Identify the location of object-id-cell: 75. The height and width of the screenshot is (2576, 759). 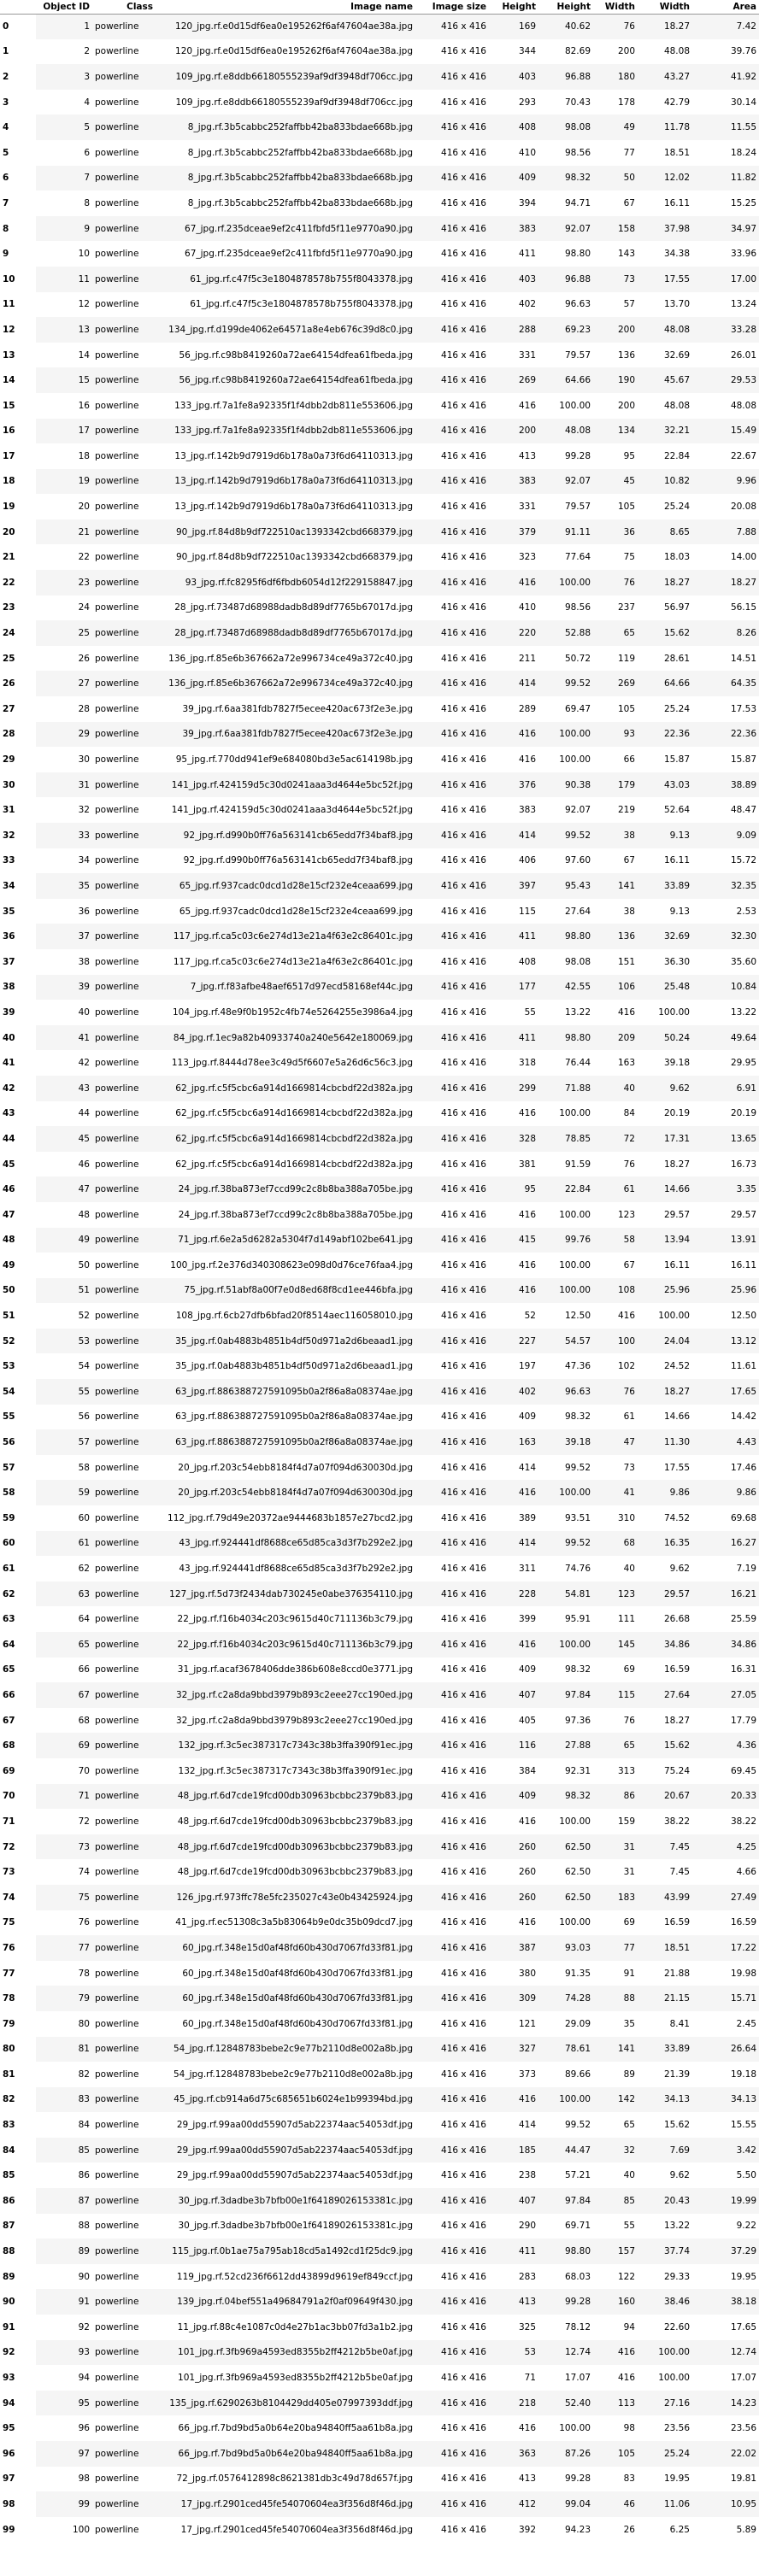
(64, 1897).